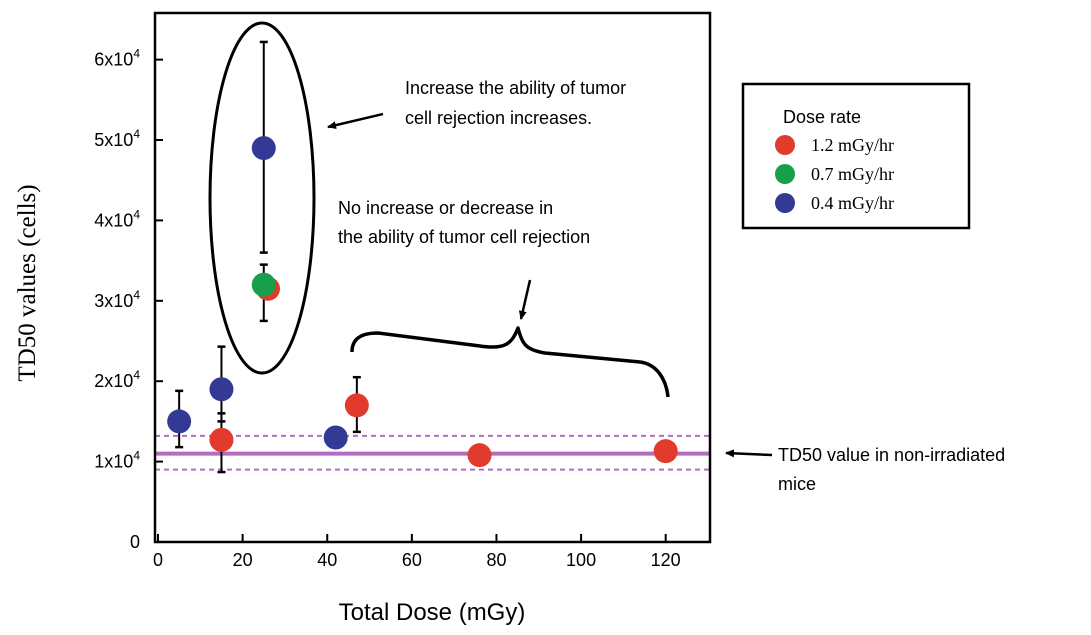  I want to click on y-axis-label: TD50 values (cells), so click(27, 282).